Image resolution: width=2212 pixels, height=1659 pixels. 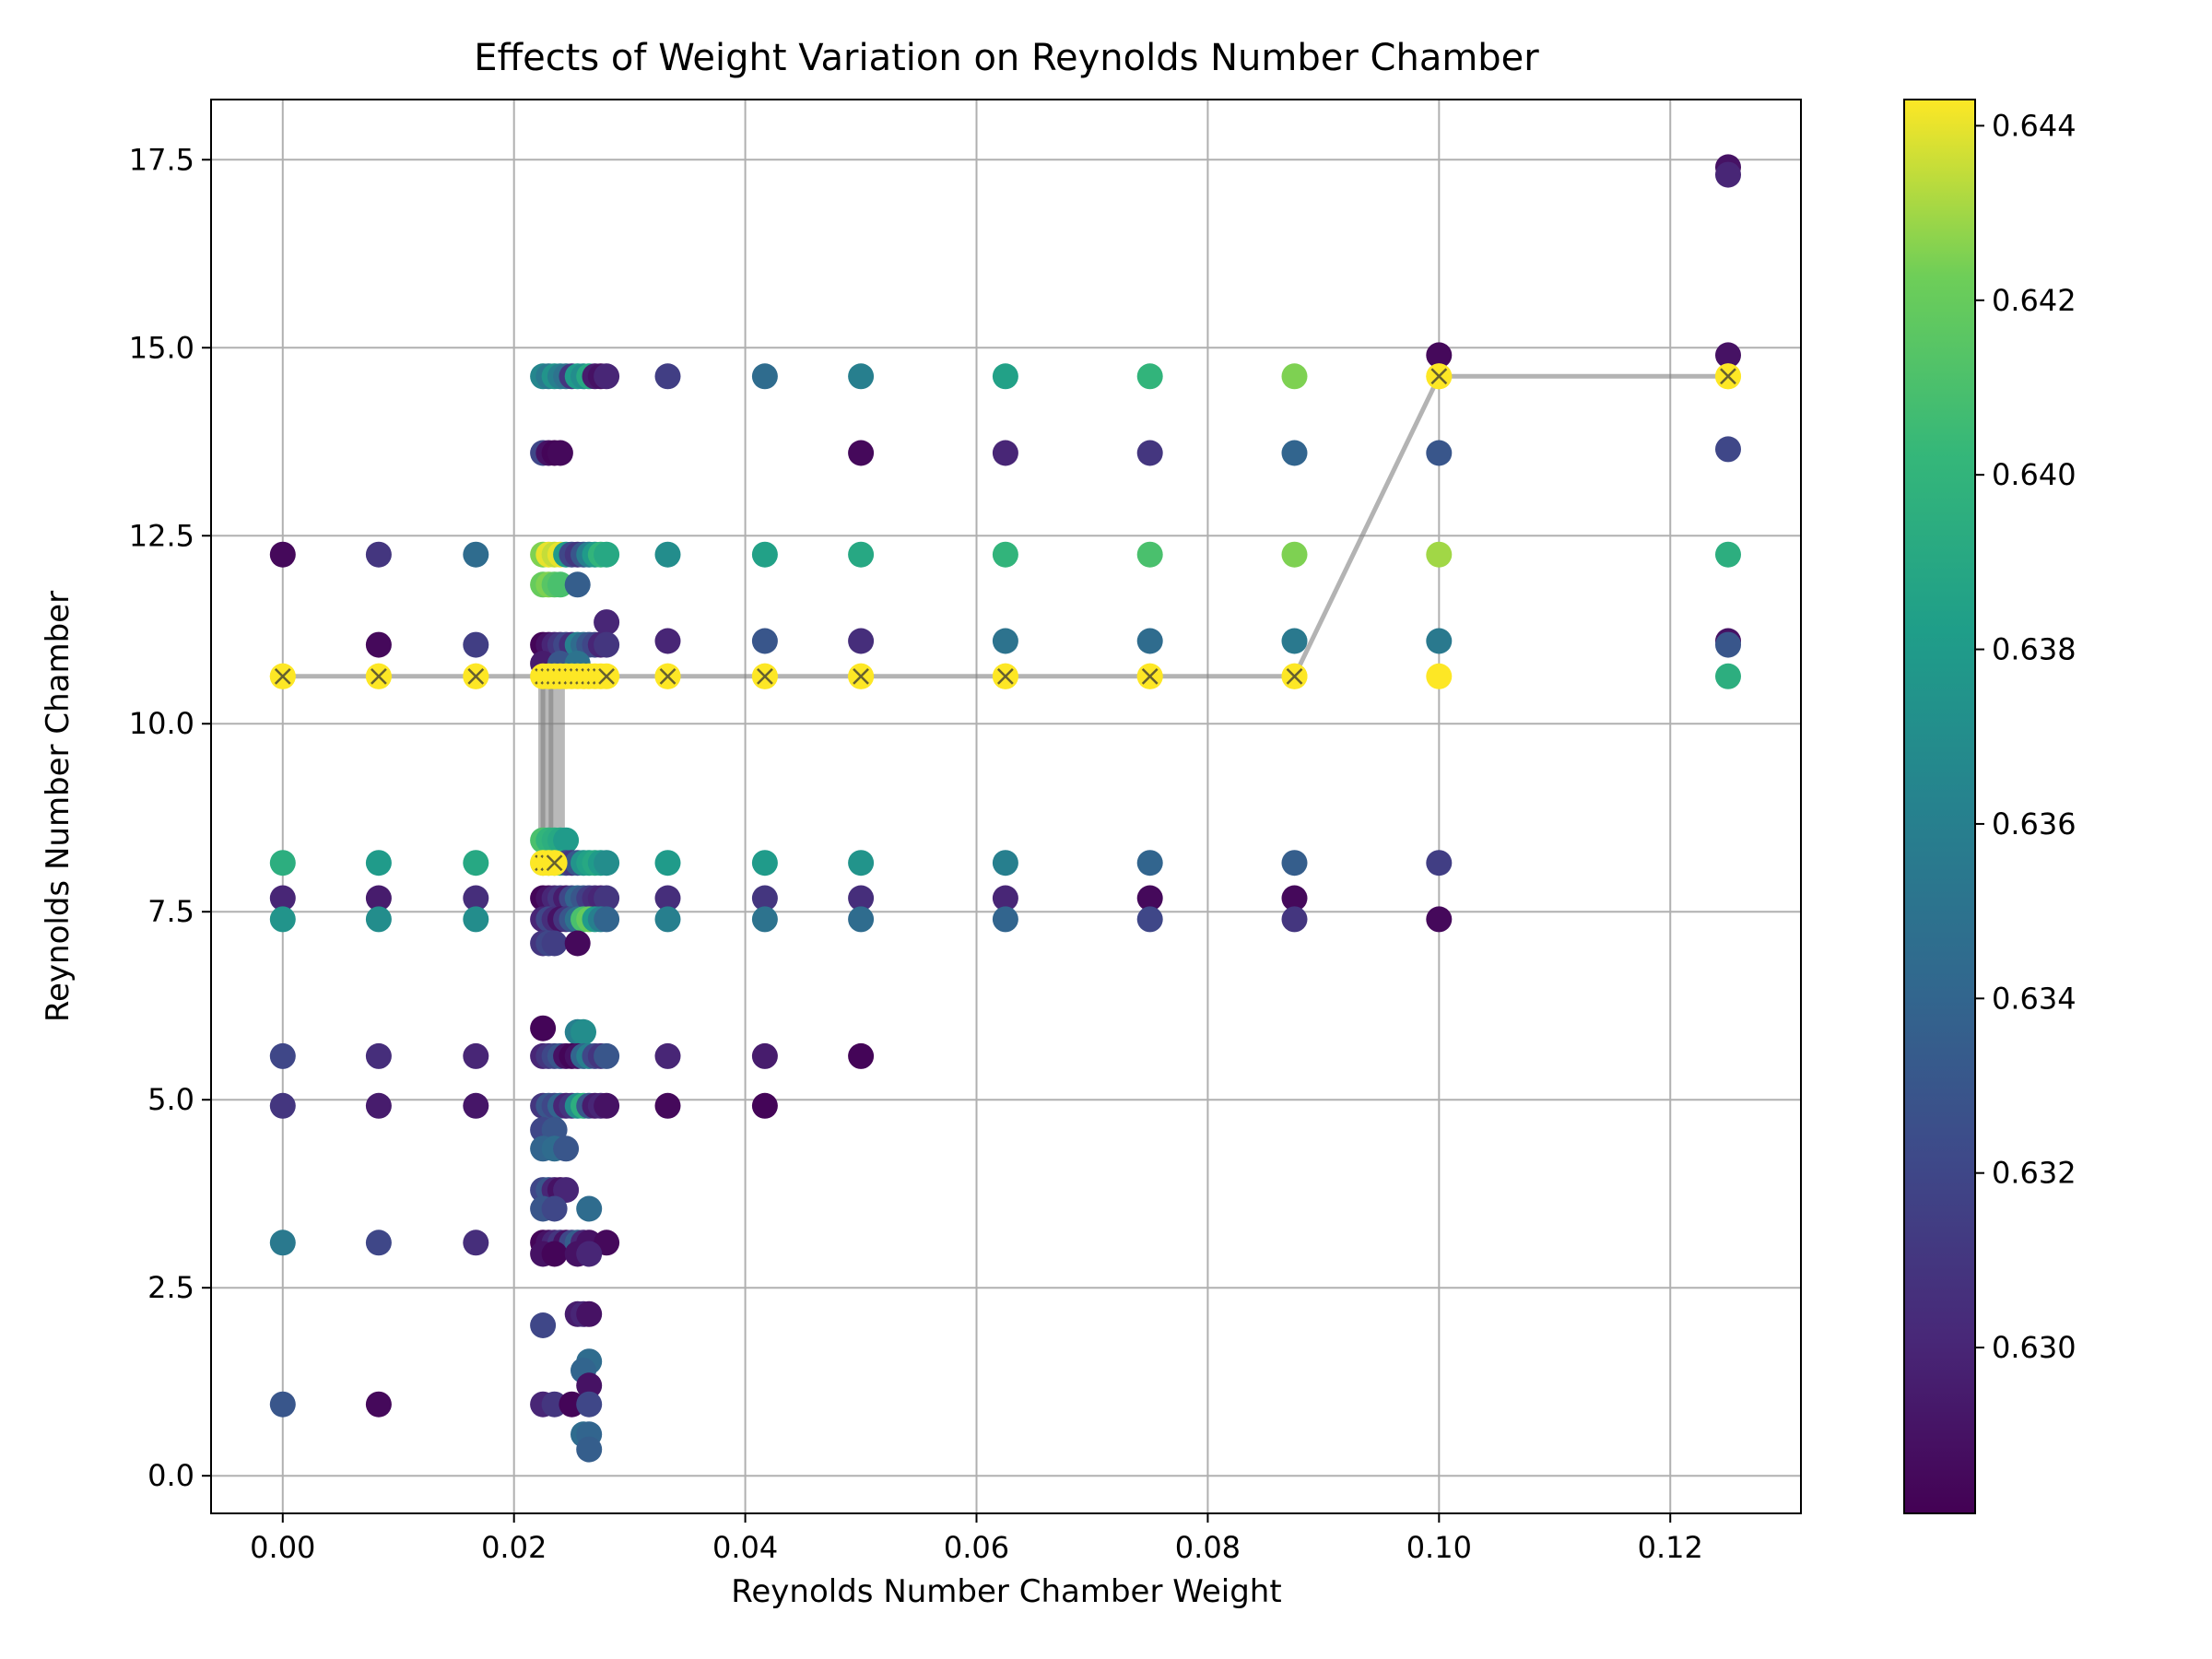 I want to click on colorbar: 0.630 0.632 0.634 0.636 0.638 0.640 0.642 0.644, so click(x=1990, y=806).